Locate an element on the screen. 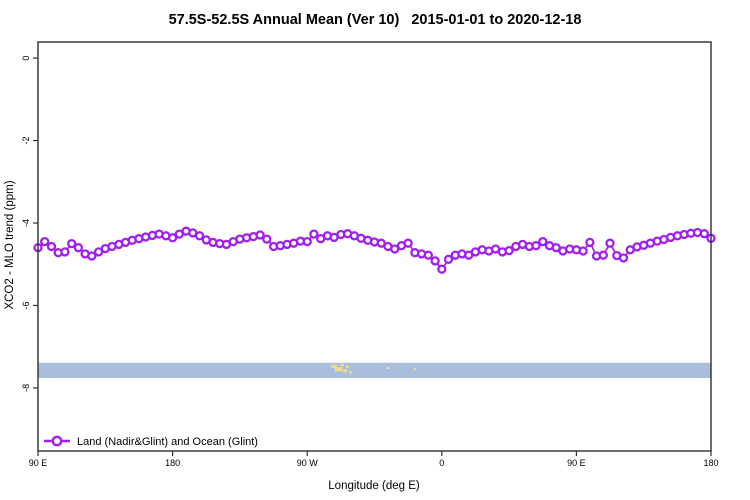  legend-label: Land (Nadir&Glint) and Ocean (Glint) is located at coordinates (167, 442).